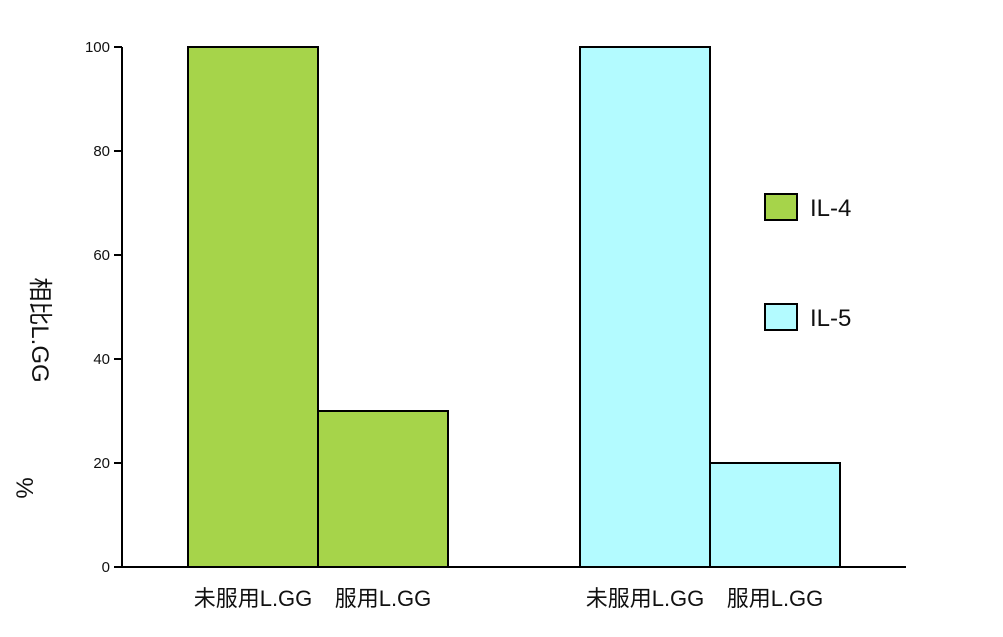 Image resolution: width=1003 pixels, height=637 pixels. I want to click on y-tick-label: 100, so click(97, 47).